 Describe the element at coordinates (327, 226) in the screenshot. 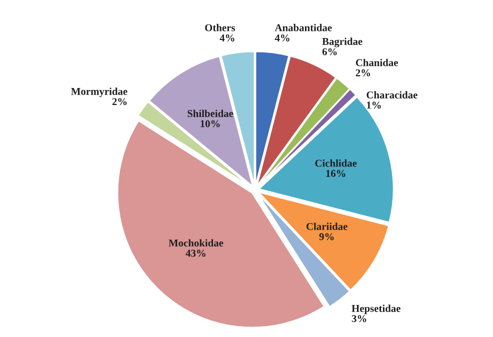

I see `slice-label: Clariidae` at that location.